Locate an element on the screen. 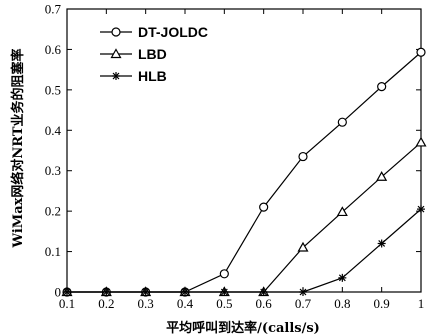 Image resolution: width=429 pixels, height=336 pixels. x-tick-label: 0.4 is located at coordinates (185, 303).